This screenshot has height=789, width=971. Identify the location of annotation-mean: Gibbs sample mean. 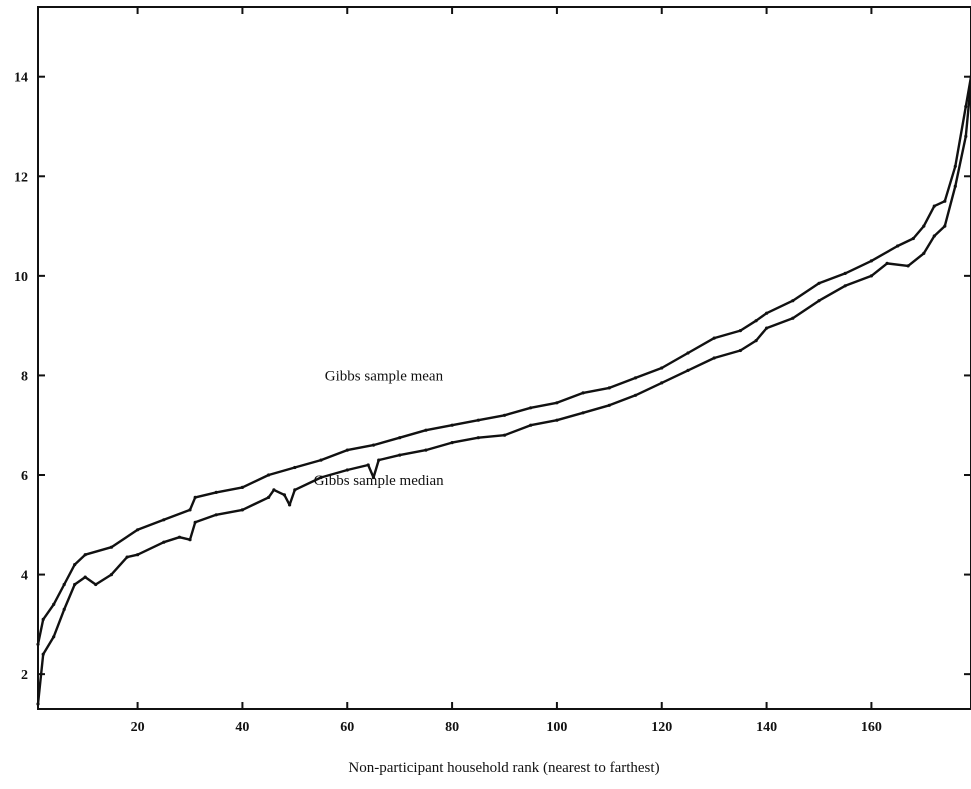
(384, 376).